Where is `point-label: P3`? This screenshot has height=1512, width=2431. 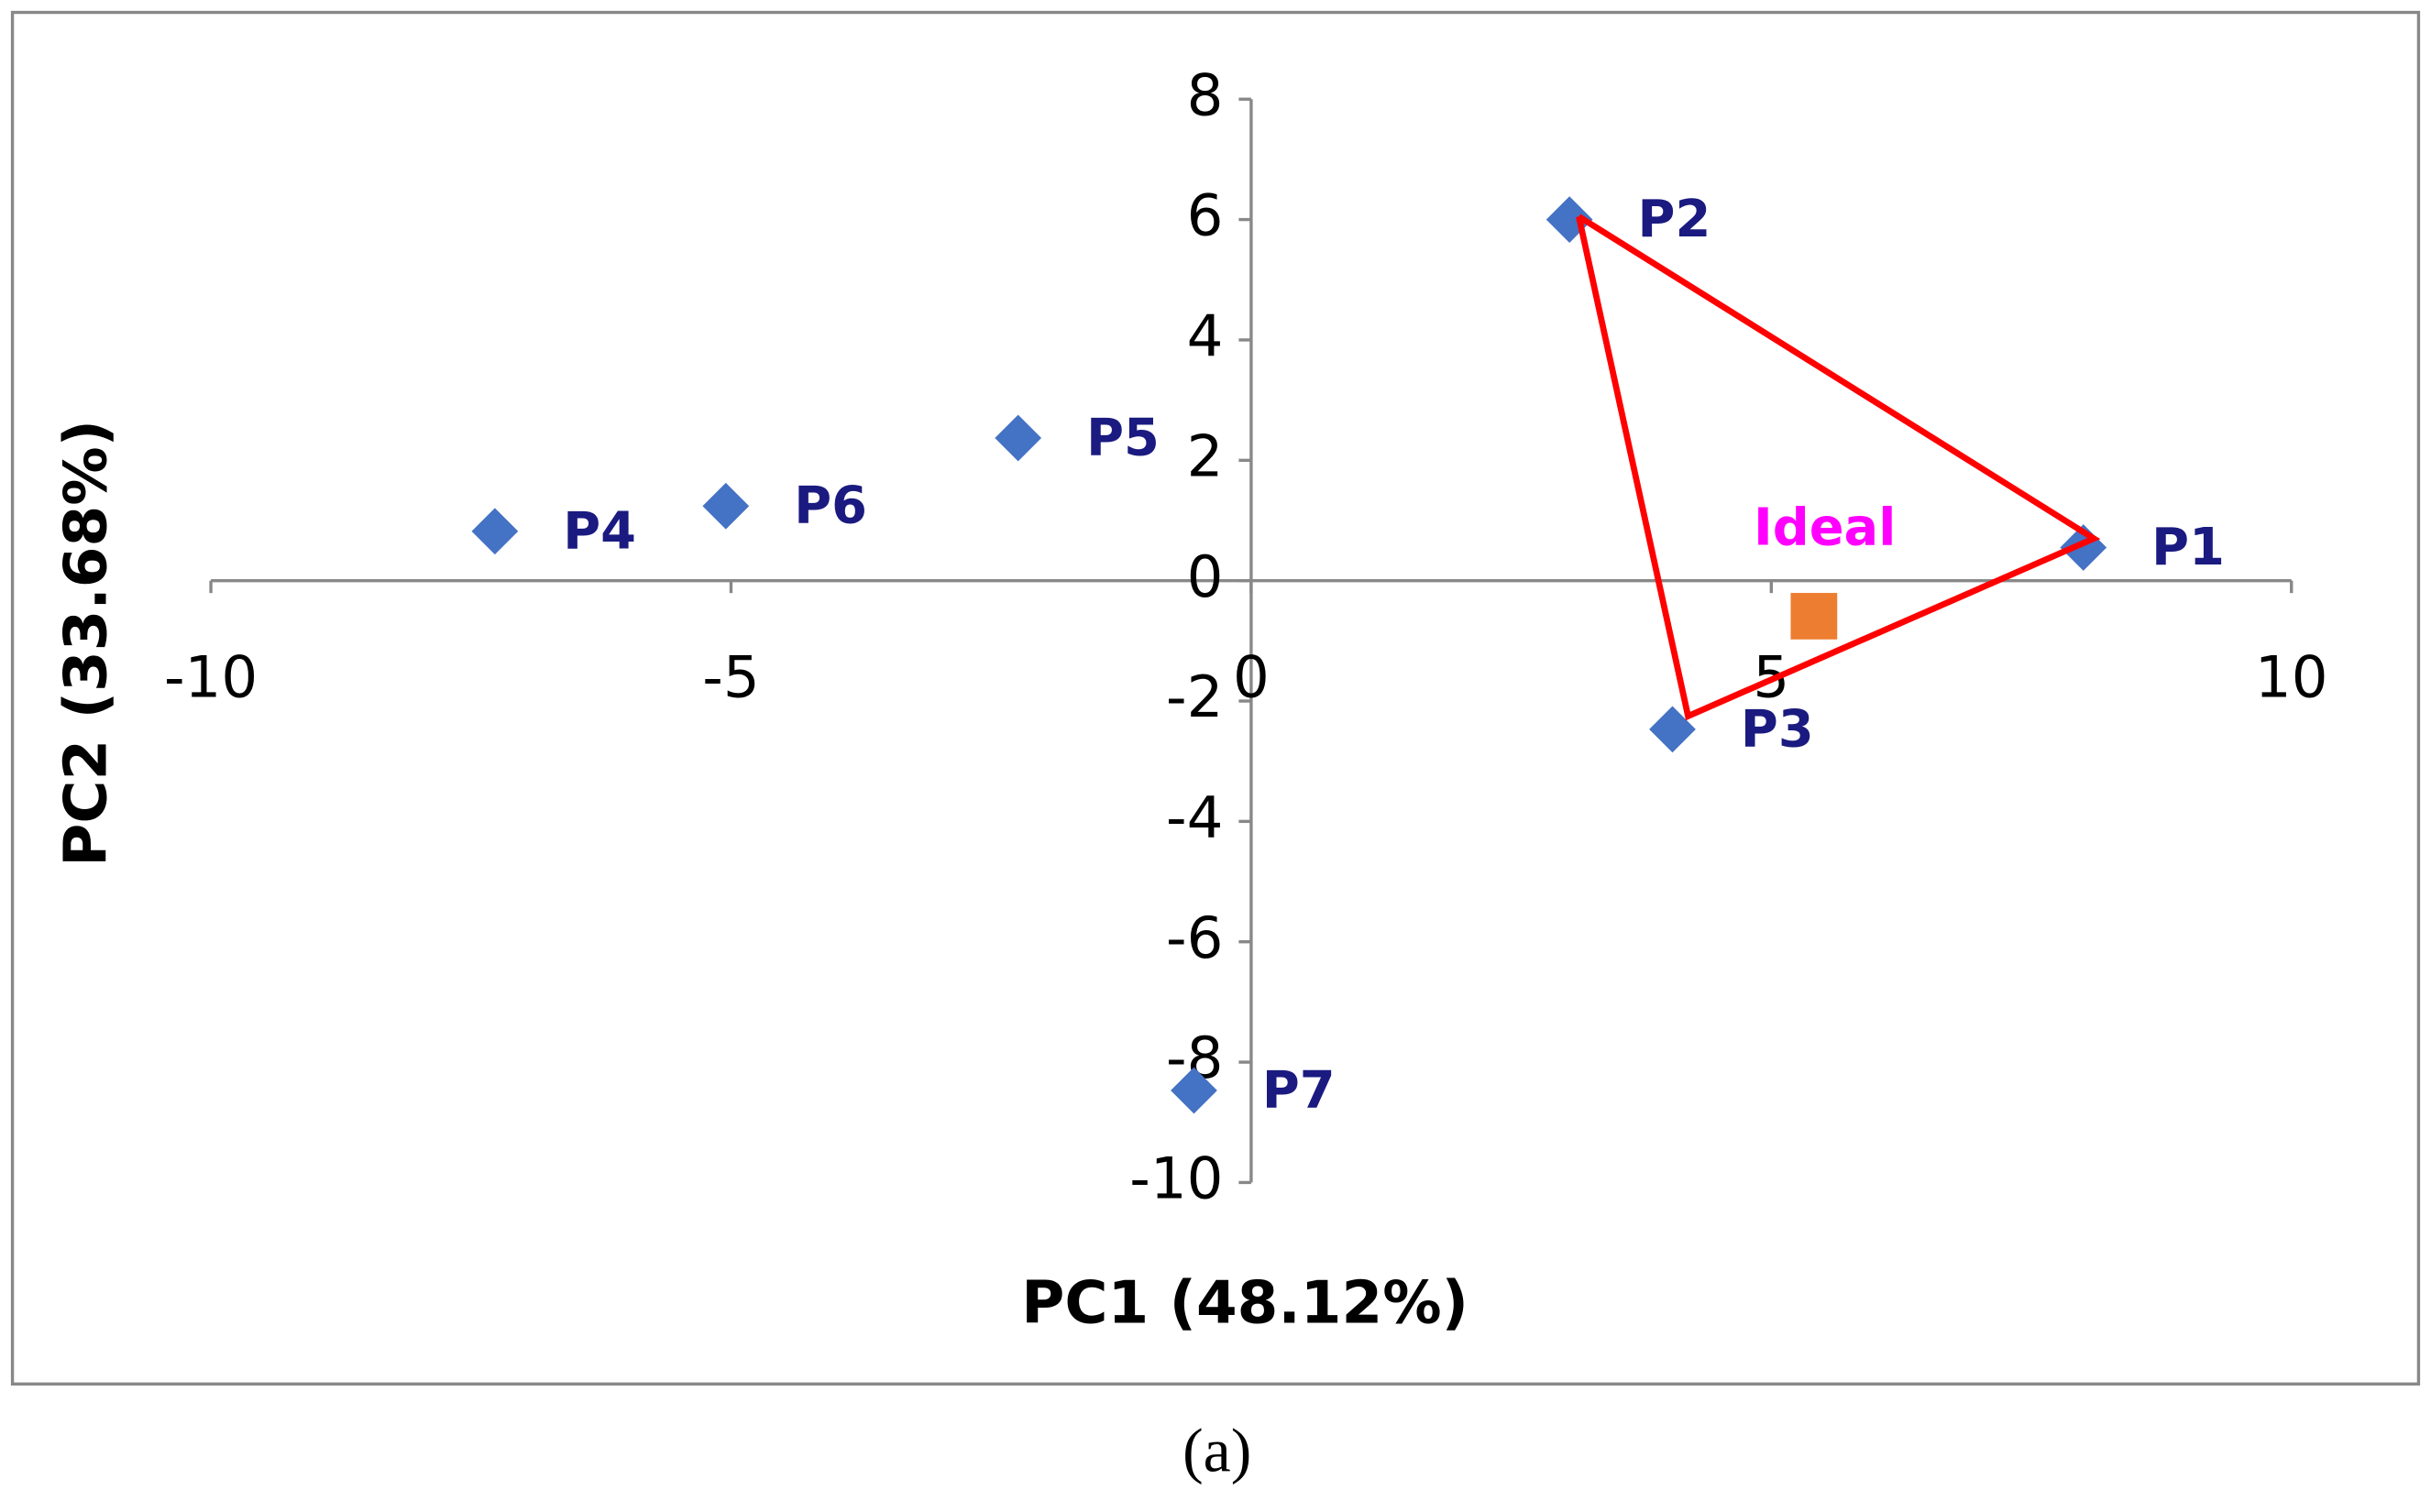 point-label: P3 is located at coordinates (1777, 729).